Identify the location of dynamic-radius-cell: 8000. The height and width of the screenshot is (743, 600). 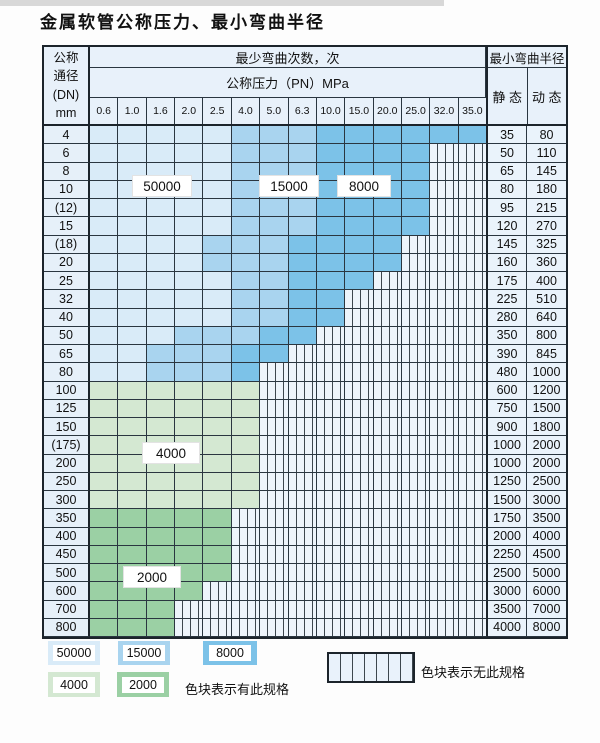
(547, 627).